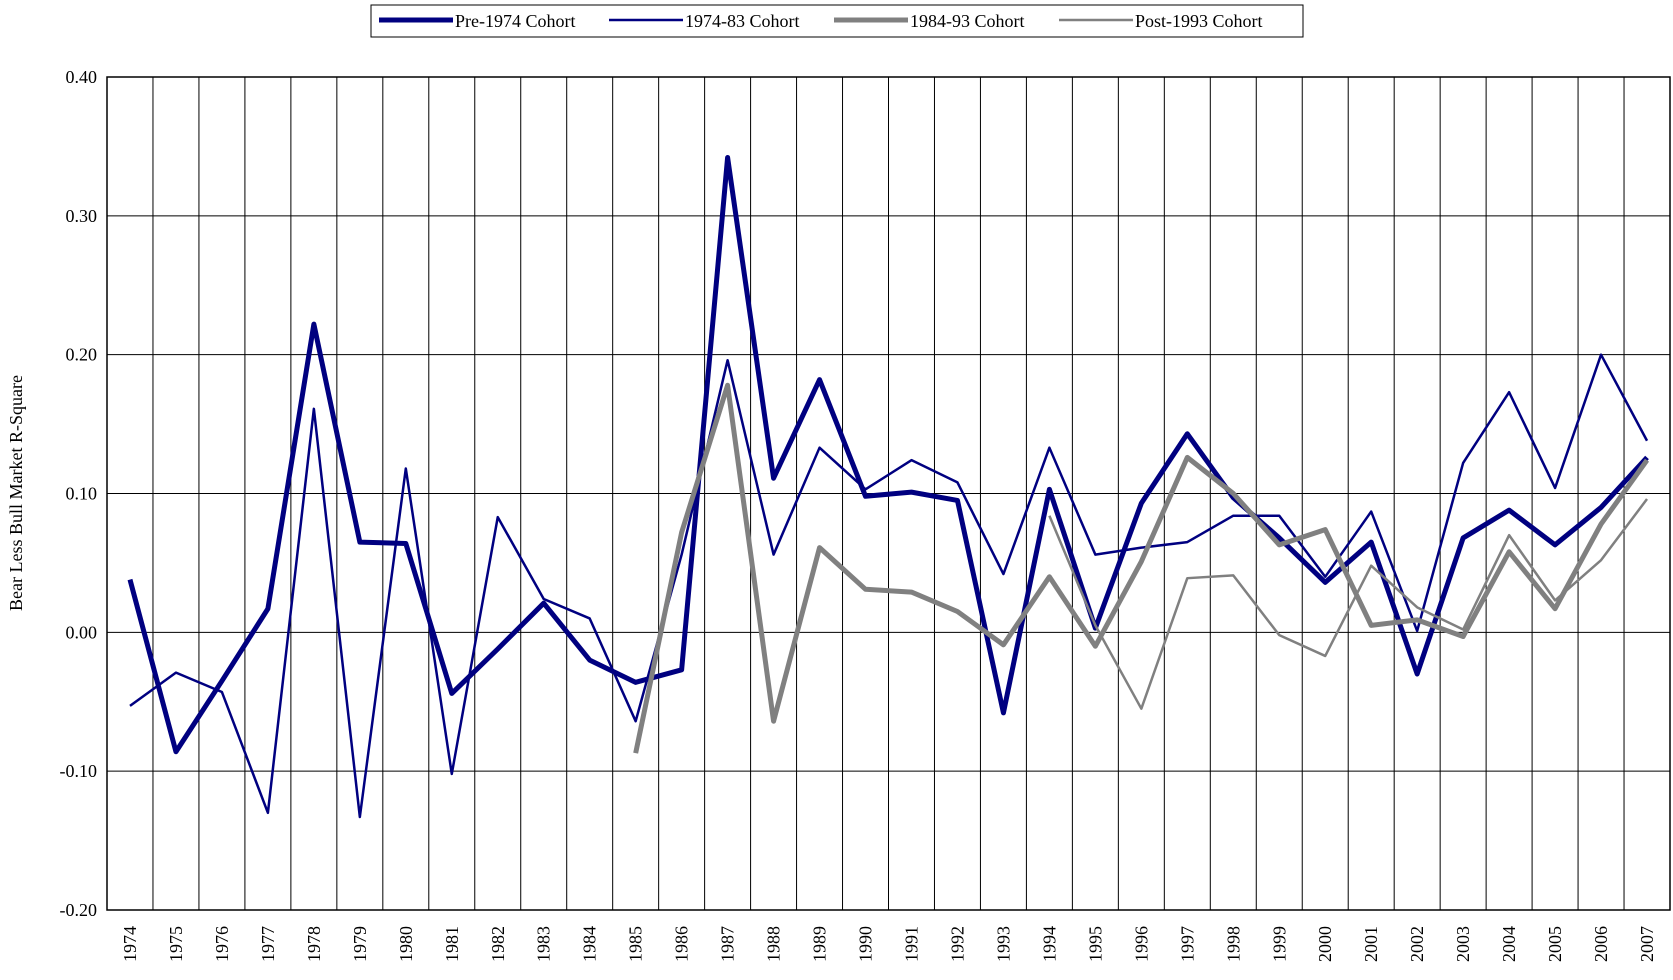 Image resolution: width=1673 pixels, height=980 pixels. Describe the element at coordinates (957, 944) in the screenshot. I see `x-tick-label: 1992` at that location.